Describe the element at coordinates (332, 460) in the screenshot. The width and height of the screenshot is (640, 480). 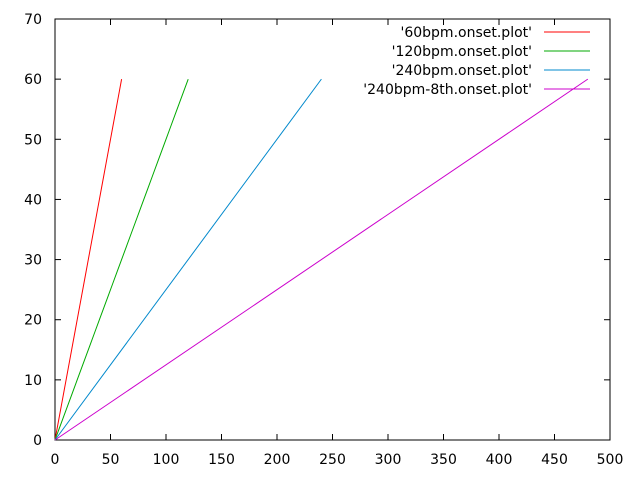
I see `x-tick-label: 250` at that location.